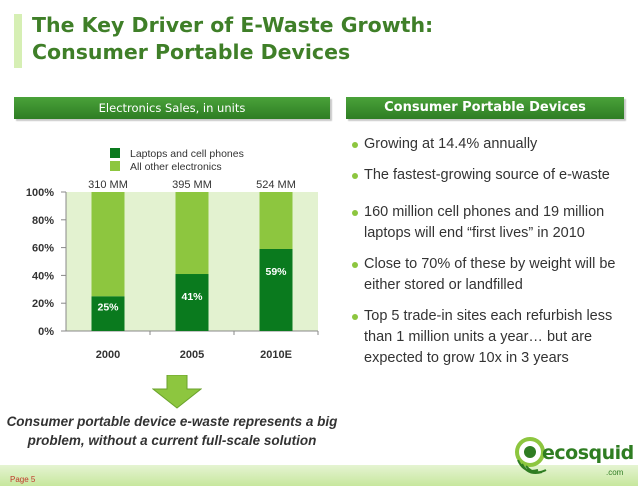 The width and height of the screenshot is (638, 486). I want to click on footer-bar, so click(319, 475).